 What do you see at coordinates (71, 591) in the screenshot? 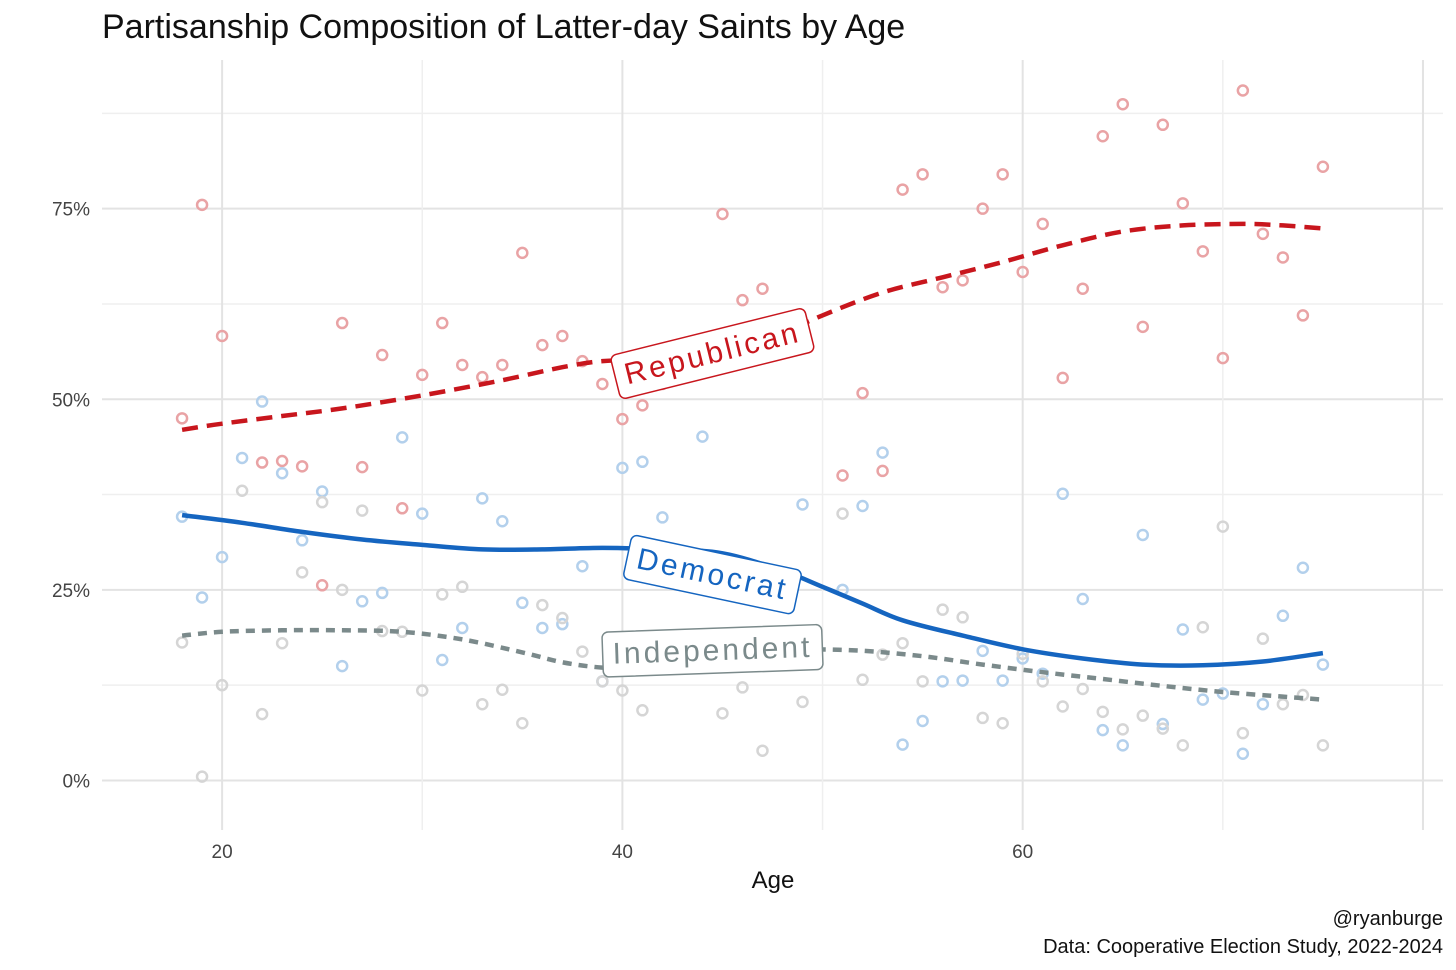
I see `y-tick-label: 25%` at bounding box center [71, 591].